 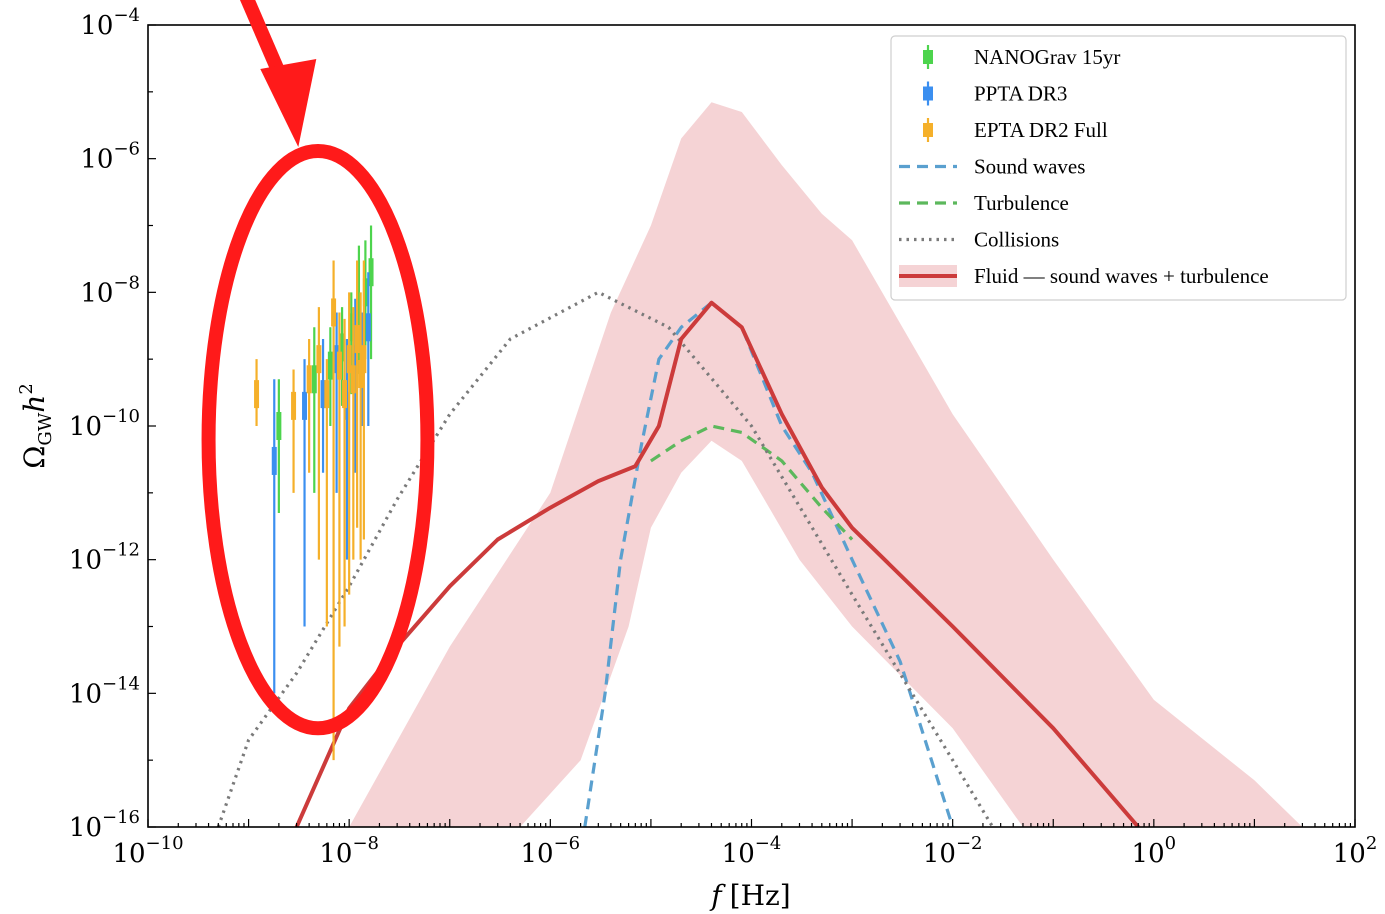 I want to click on x-tick-exponent: −4, so click(x=768, y=843).